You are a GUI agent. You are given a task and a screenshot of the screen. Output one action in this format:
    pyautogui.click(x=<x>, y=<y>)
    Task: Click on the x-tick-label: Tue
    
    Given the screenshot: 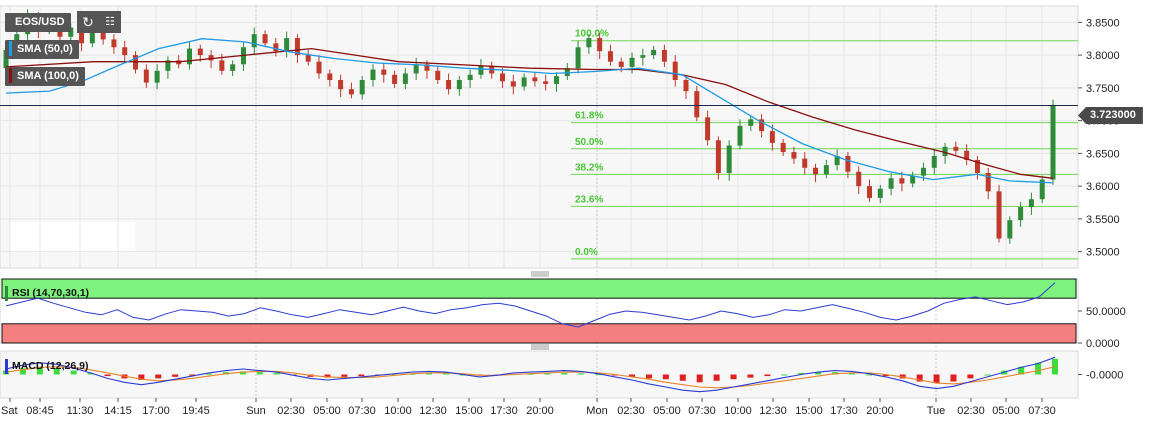 What is the action you would take?
    pyautogui.click(x=936, y=411)
    